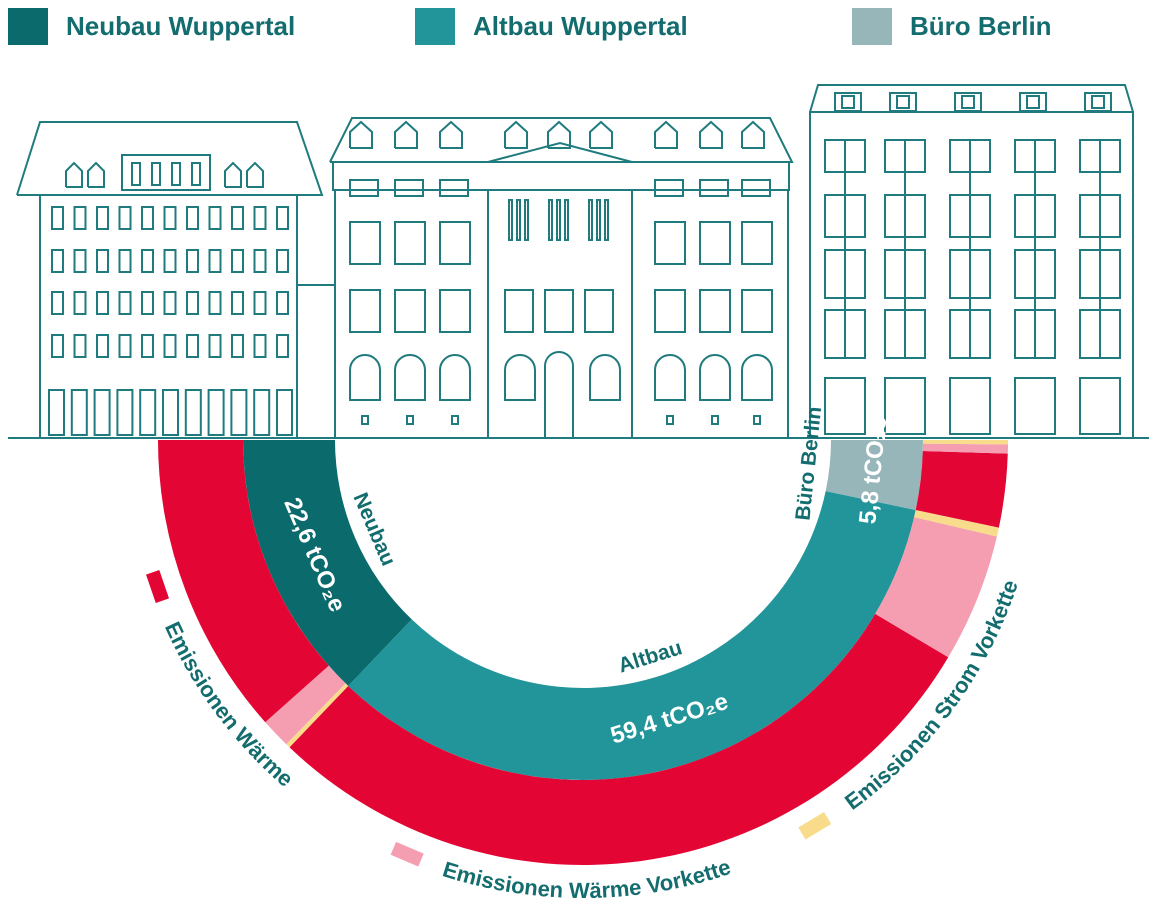  Describe the element at coordinates (180, 26) in the screenshot. I see `legend-label: Neubau Wuppertal` at that location.